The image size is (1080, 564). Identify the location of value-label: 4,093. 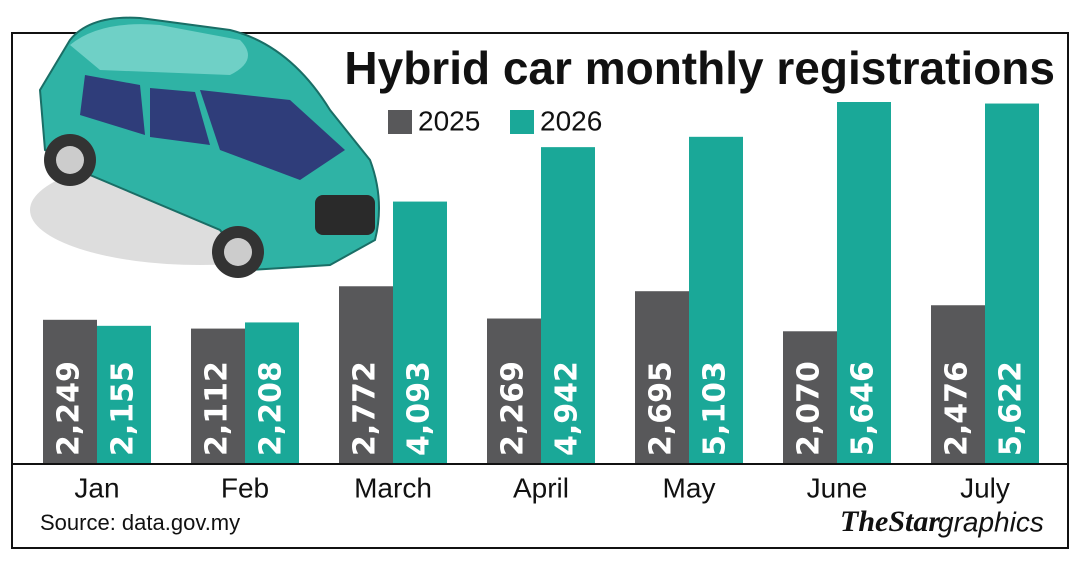
(419, 408).